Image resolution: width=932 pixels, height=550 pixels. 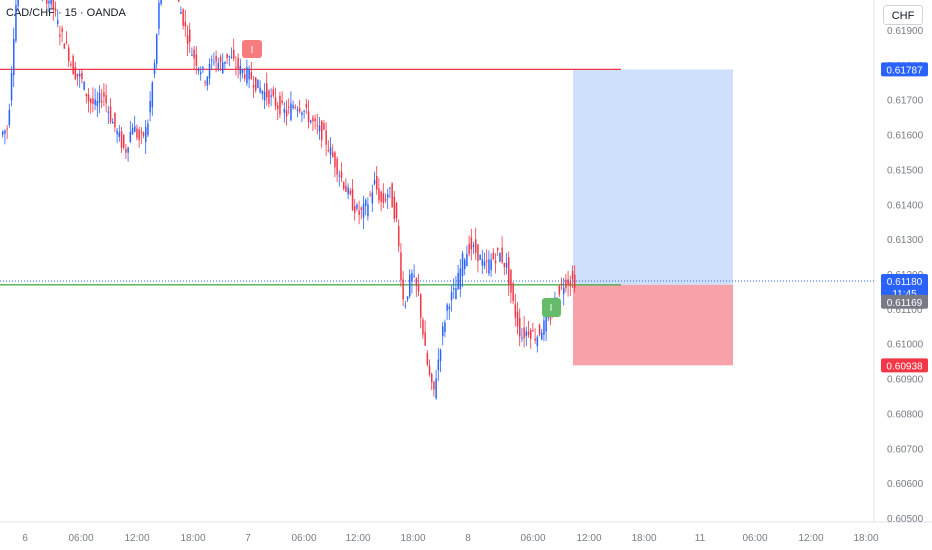 What do you see at coordinates (905, 484) in the screenshot?
I see `y-tick-label: 0.60600` at bounding box center [905, 484].